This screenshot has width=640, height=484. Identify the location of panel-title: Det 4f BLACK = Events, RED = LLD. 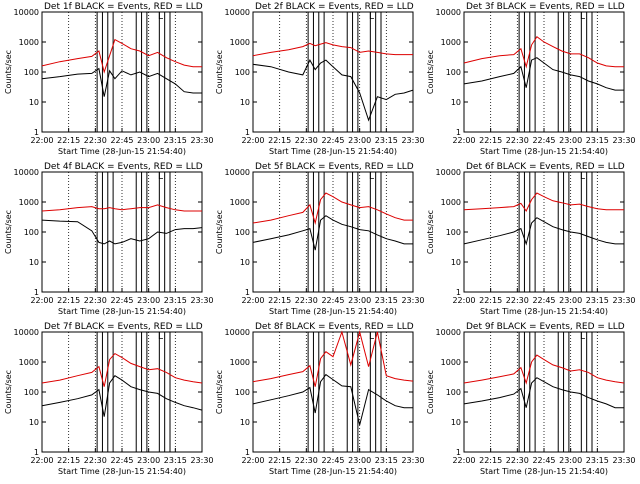
(123, 167).